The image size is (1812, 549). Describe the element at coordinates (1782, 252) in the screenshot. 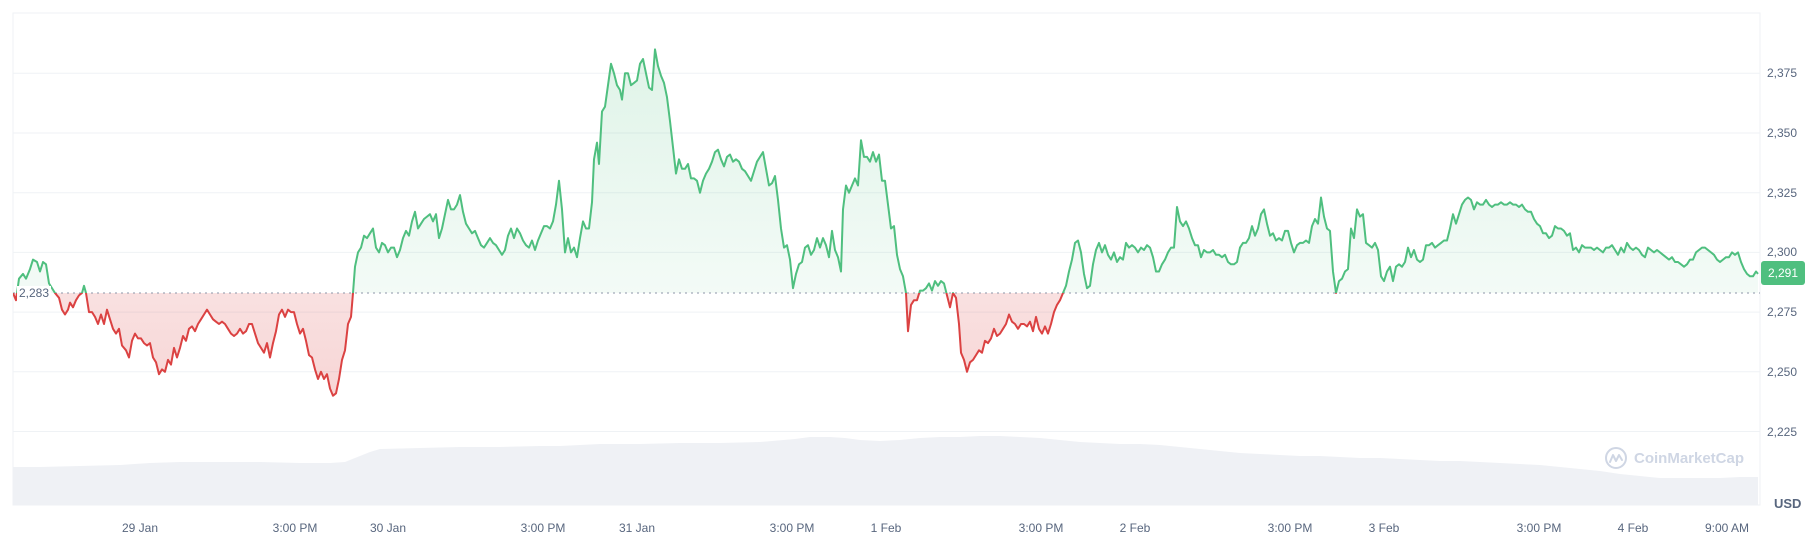

I see `y-tick-label: 2,300` at that location.